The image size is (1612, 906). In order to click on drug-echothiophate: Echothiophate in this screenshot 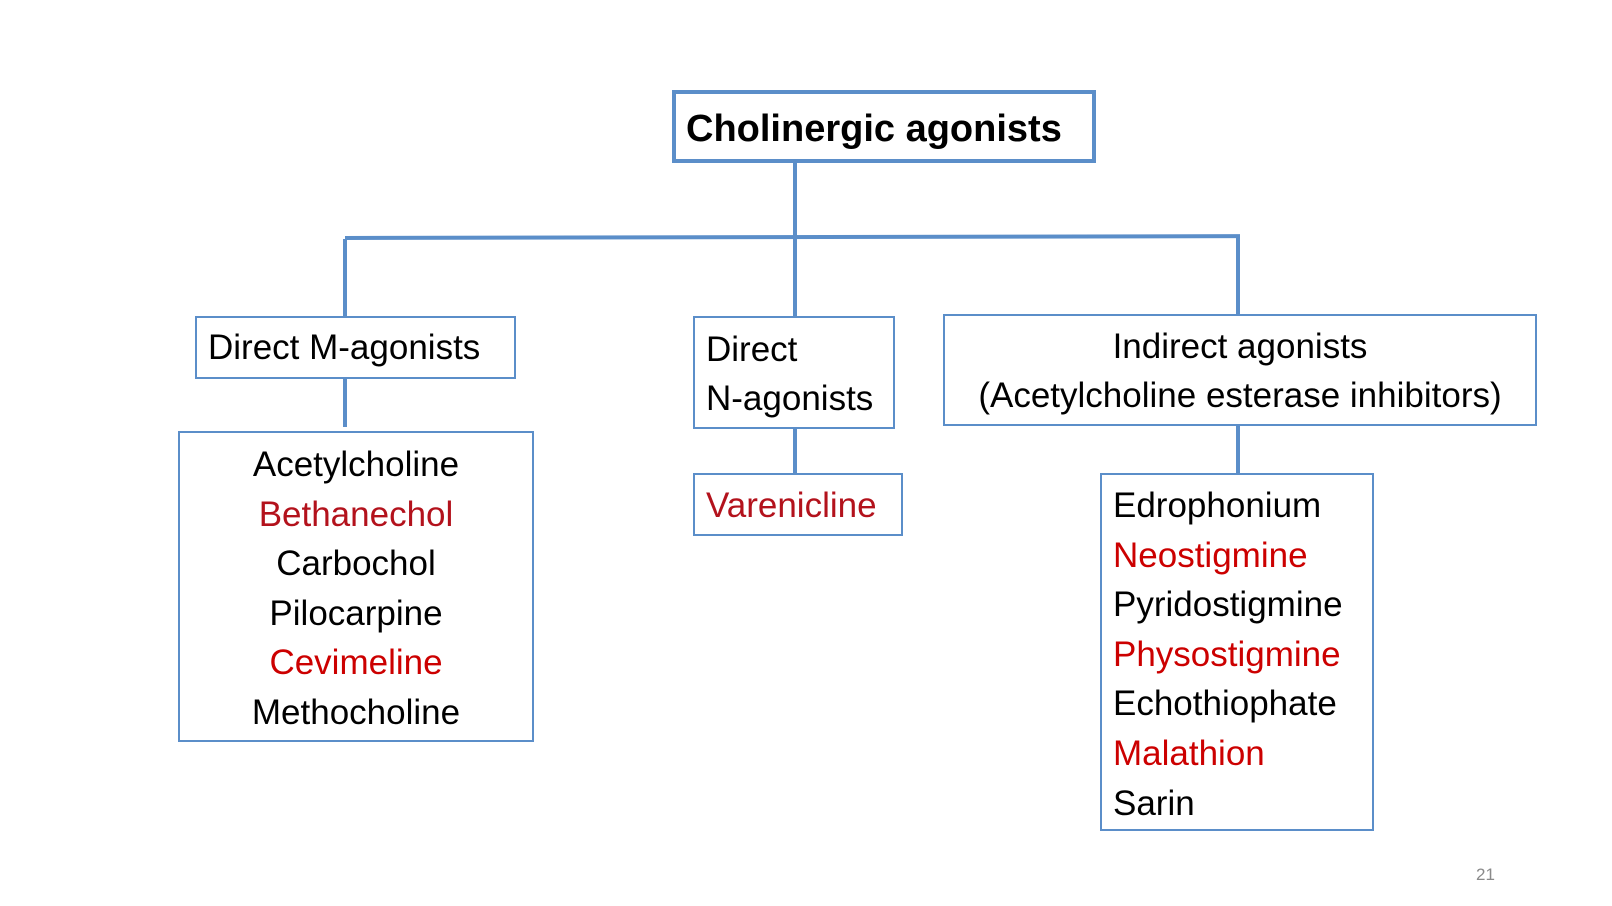, I will do `click(1225, 704)`.